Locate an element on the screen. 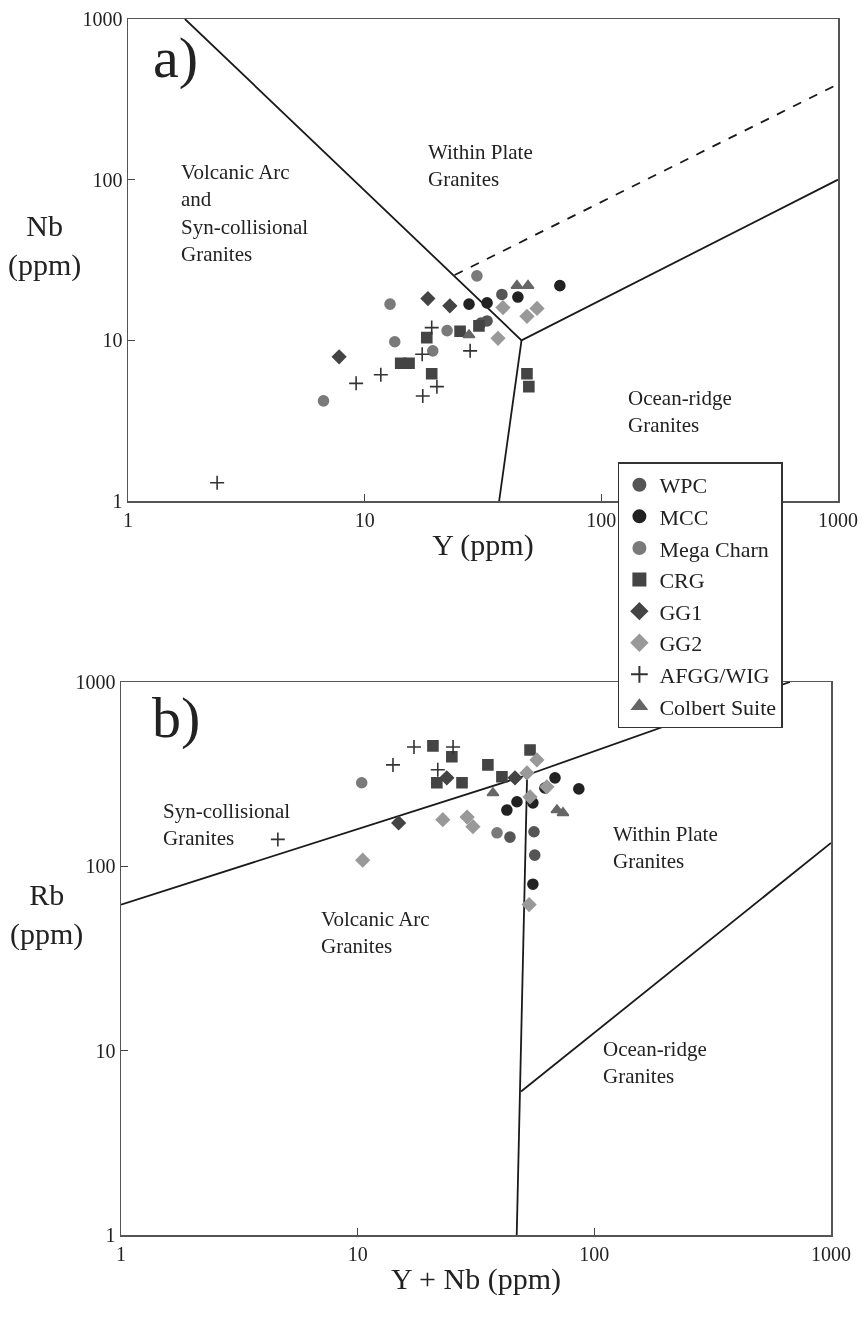  legend-label: WPC is located at coordinates (683, 486).